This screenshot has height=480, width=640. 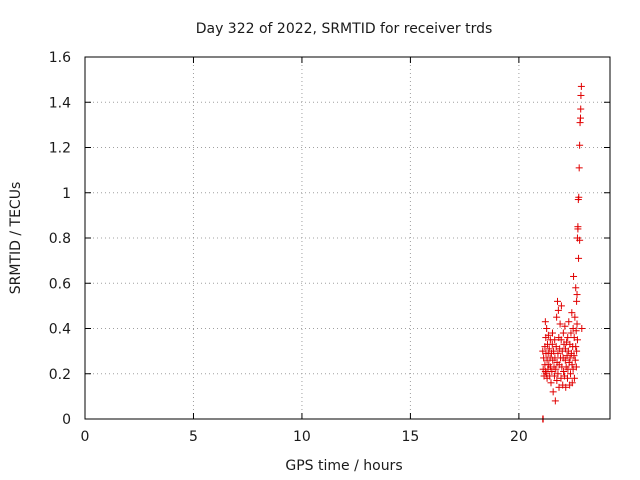 I want to click on x-tick-label: 20, so click(x=519, y=437).